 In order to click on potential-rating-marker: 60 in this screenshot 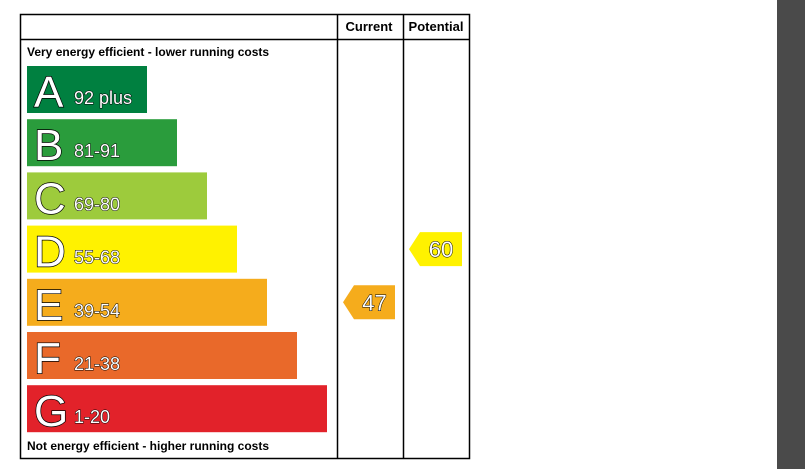, I will do `click(435, 249)`.